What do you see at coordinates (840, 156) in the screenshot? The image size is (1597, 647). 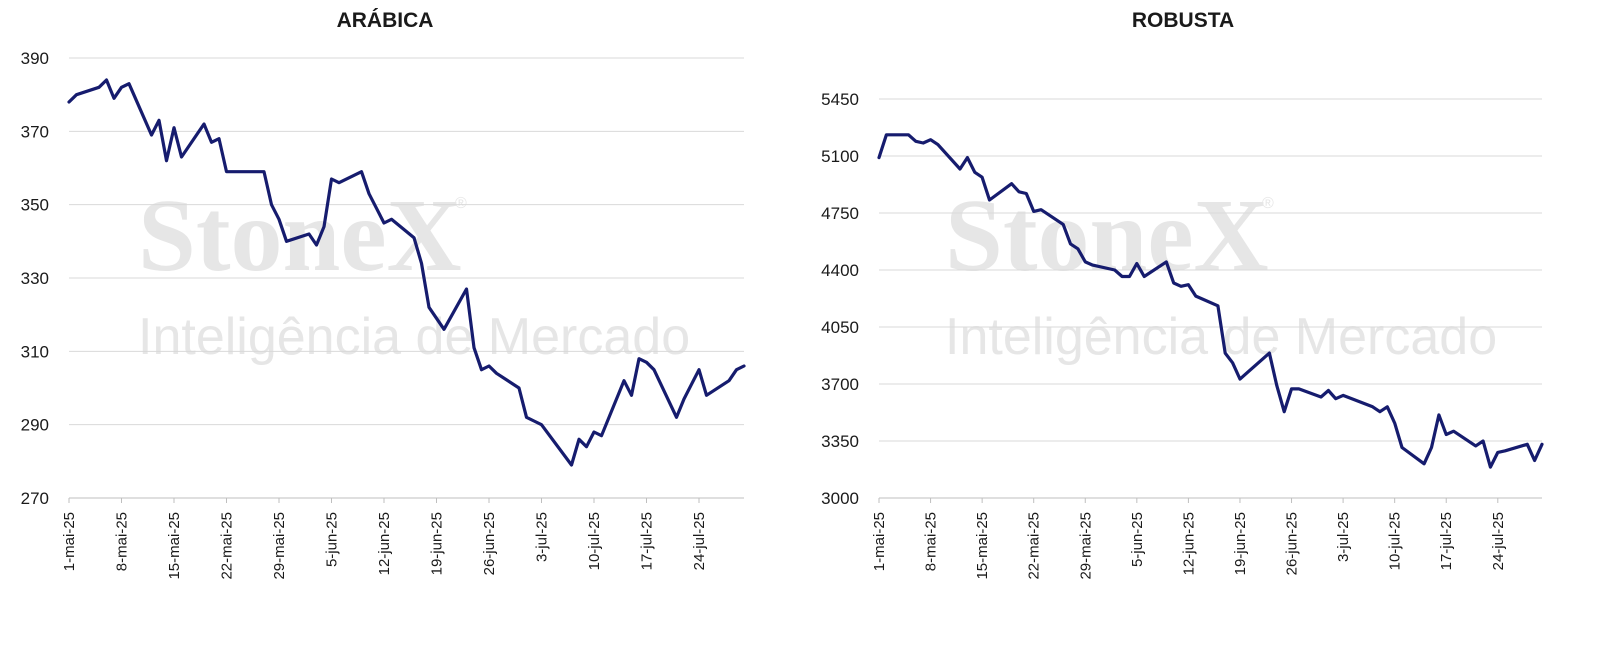 I see `y-tick-label: 5100` at bounding box center [840, 156].